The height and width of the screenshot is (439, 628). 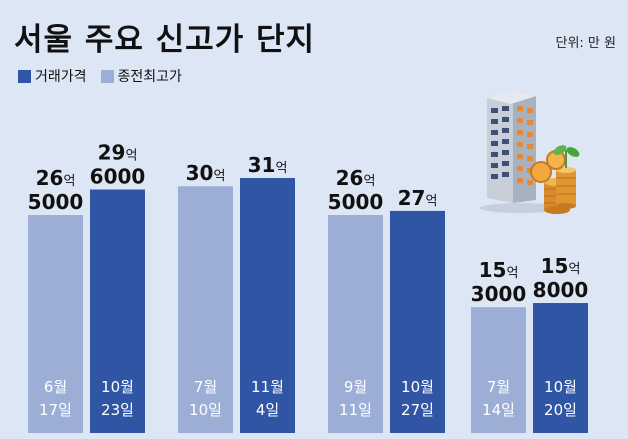 I want to click on date-label-month-3-1: 9월, so click(x=355, y=387).